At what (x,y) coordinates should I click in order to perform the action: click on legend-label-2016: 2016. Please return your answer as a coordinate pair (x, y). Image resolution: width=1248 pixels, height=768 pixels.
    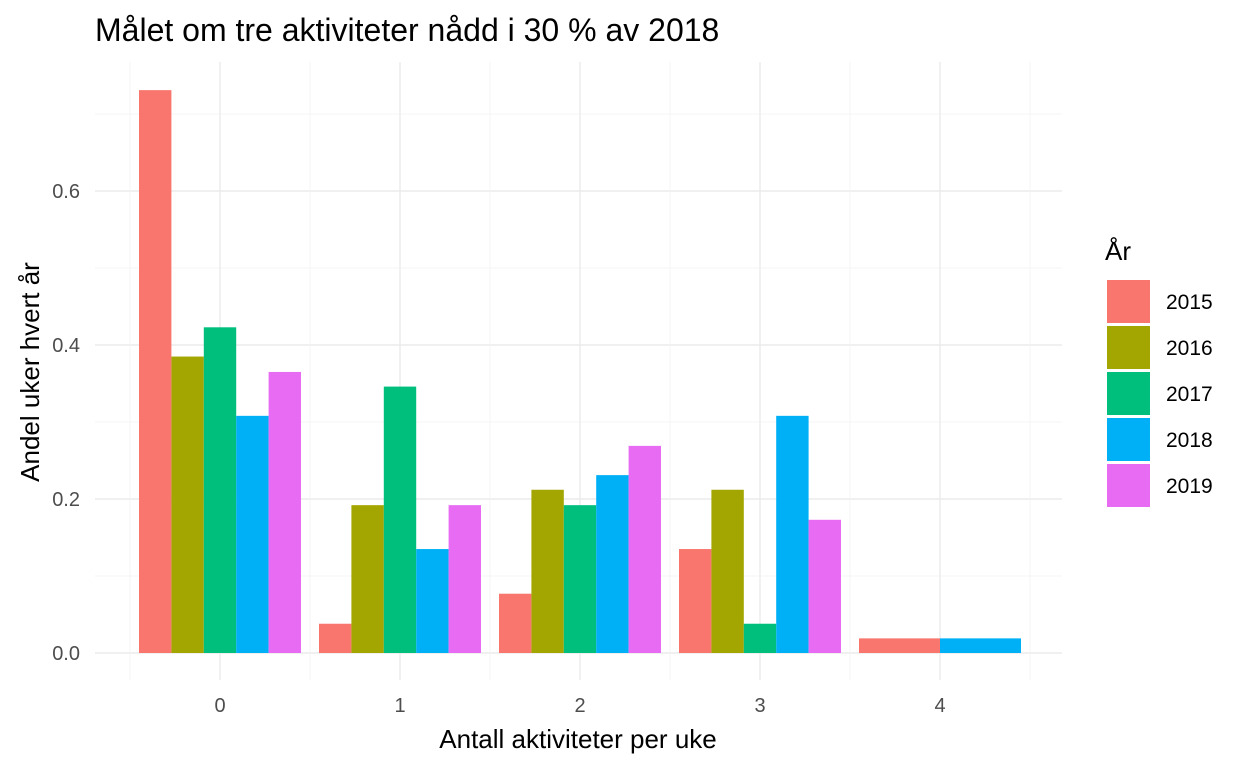
    Looking at the image, I should click on (1189, 348).